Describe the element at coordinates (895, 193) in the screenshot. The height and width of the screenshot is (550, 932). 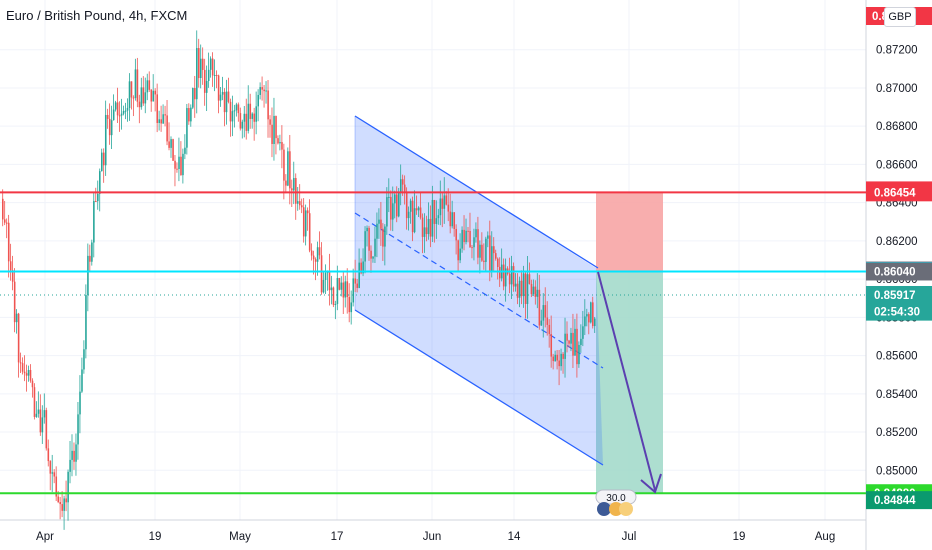
I see `price-tag-text: 0.86454` at that location.